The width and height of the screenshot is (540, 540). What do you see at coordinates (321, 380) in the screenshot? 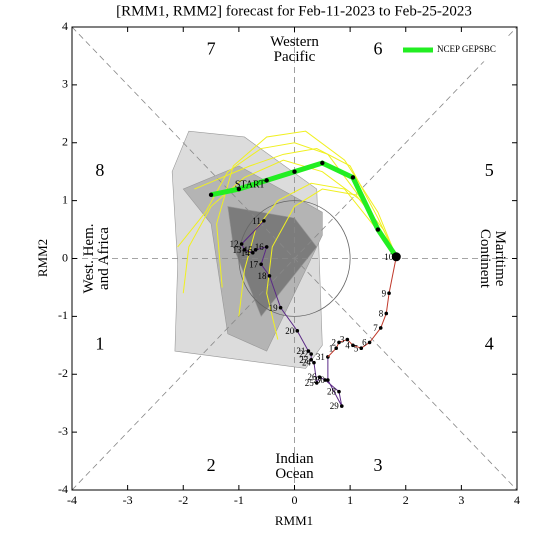
I see `day-label: 30` at bounding box center [321, 380].